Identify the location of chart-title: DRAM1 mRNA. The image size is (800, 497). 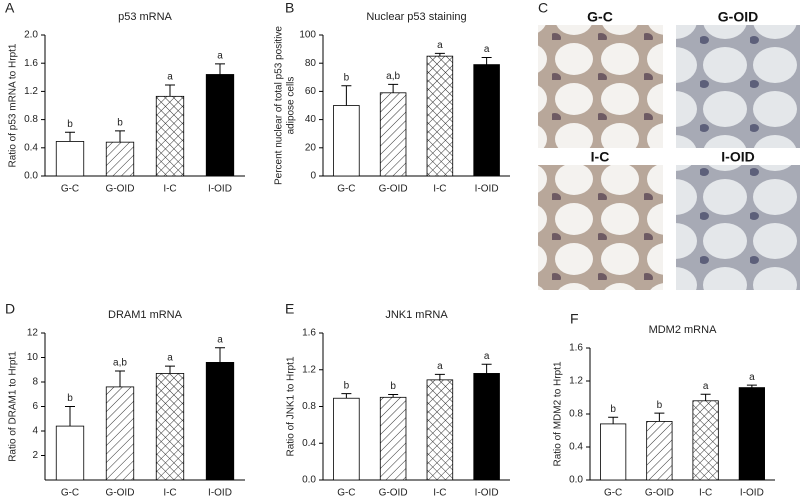
(145, 315).